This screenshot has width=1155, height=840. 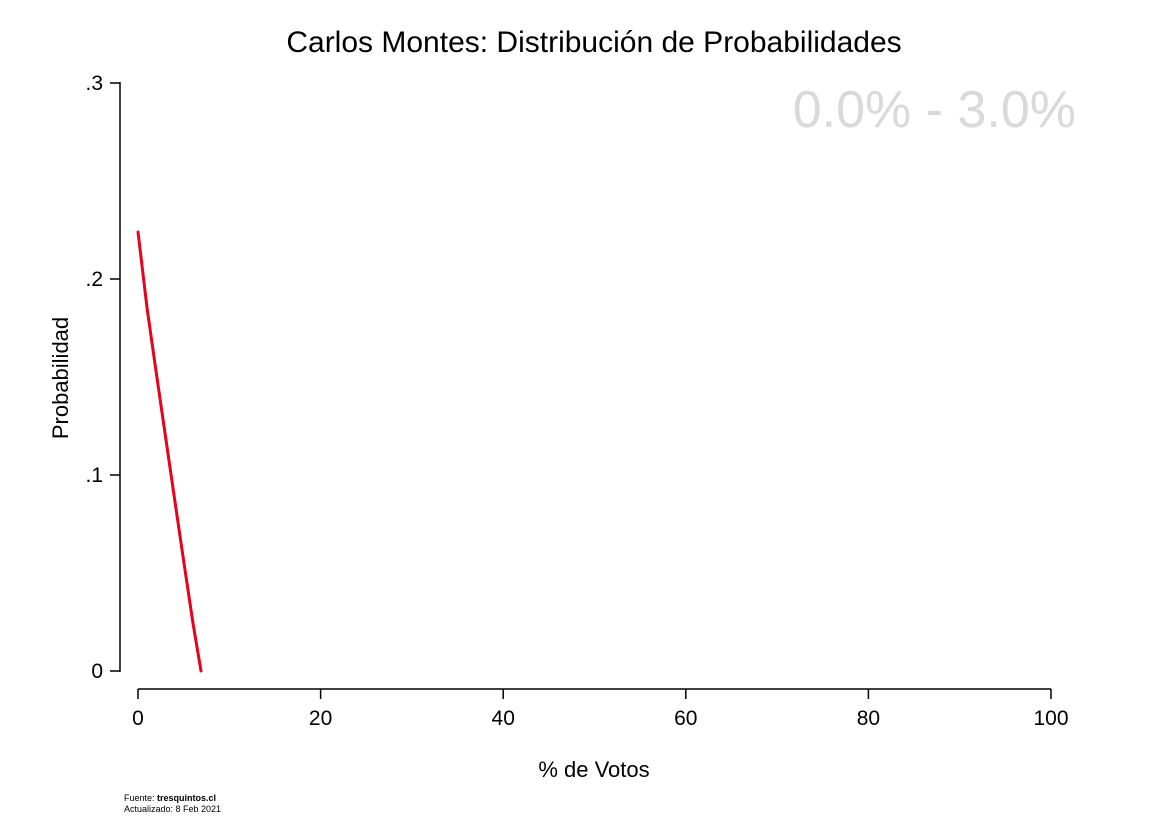 I want to click on source-link: tresquintos.cl, so click(x=187, y=798).